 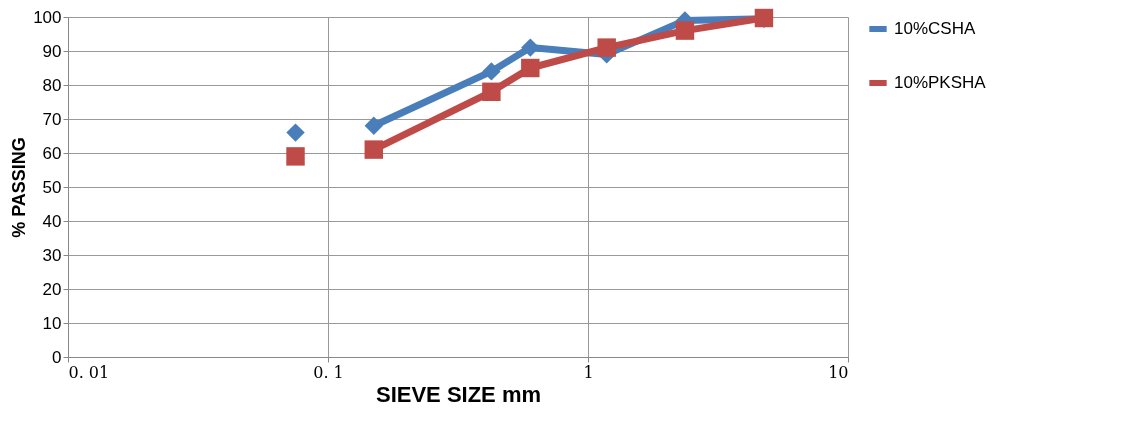 What do you see at coordinates (52, 119) in the screenshot?
I see `y-tick-label: 70` at bounding box center [52, 119].